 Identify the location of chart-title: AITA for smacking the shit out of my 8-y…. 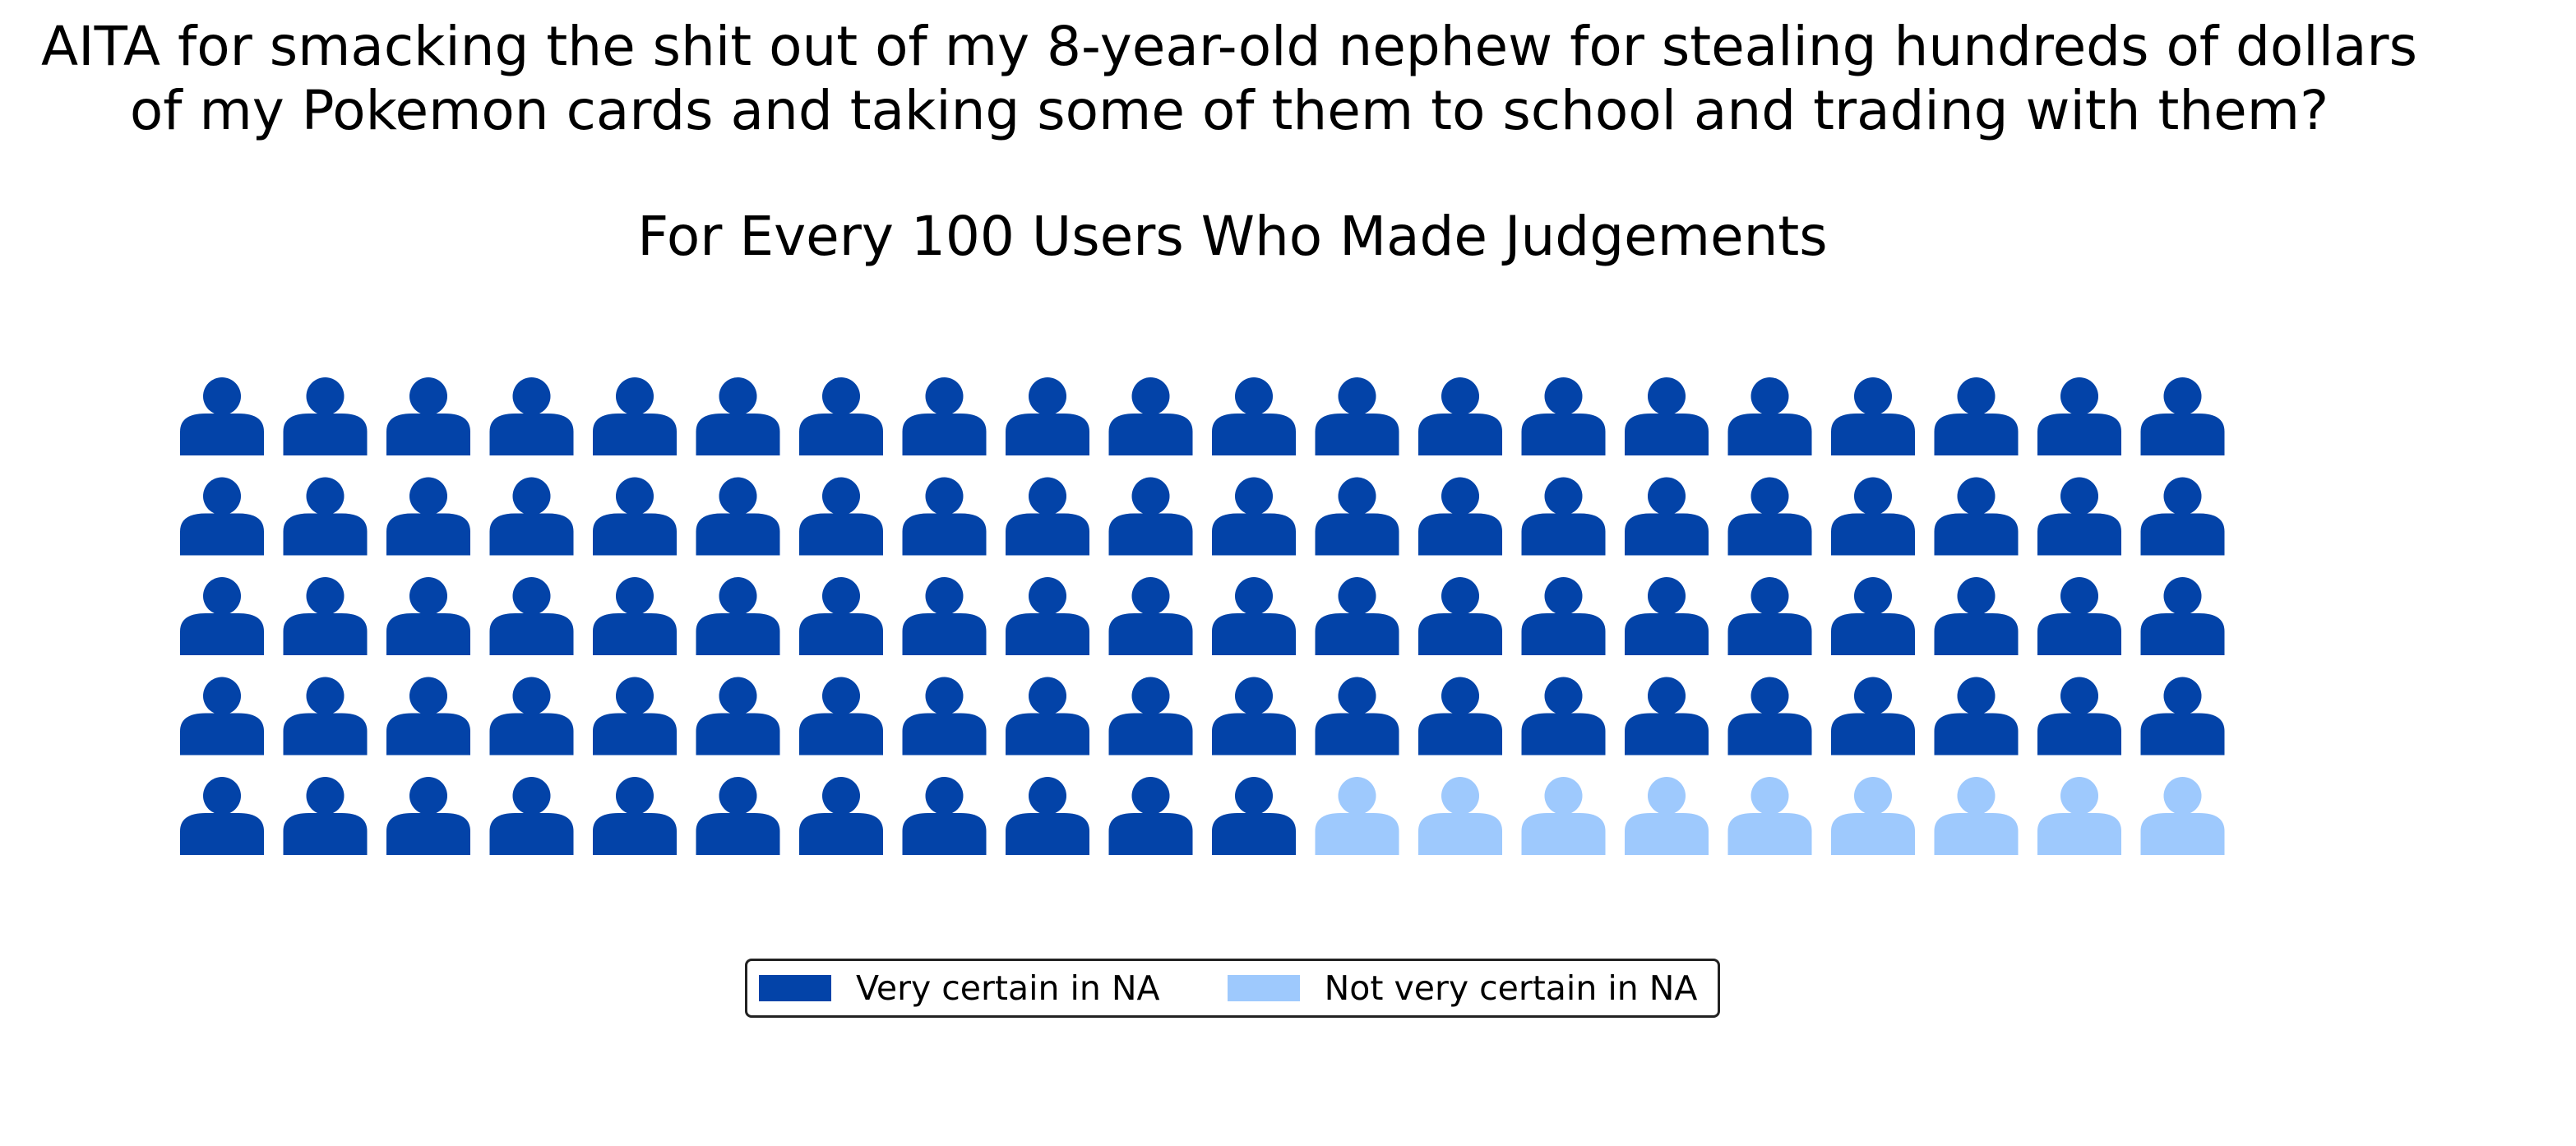
(1229, 79).